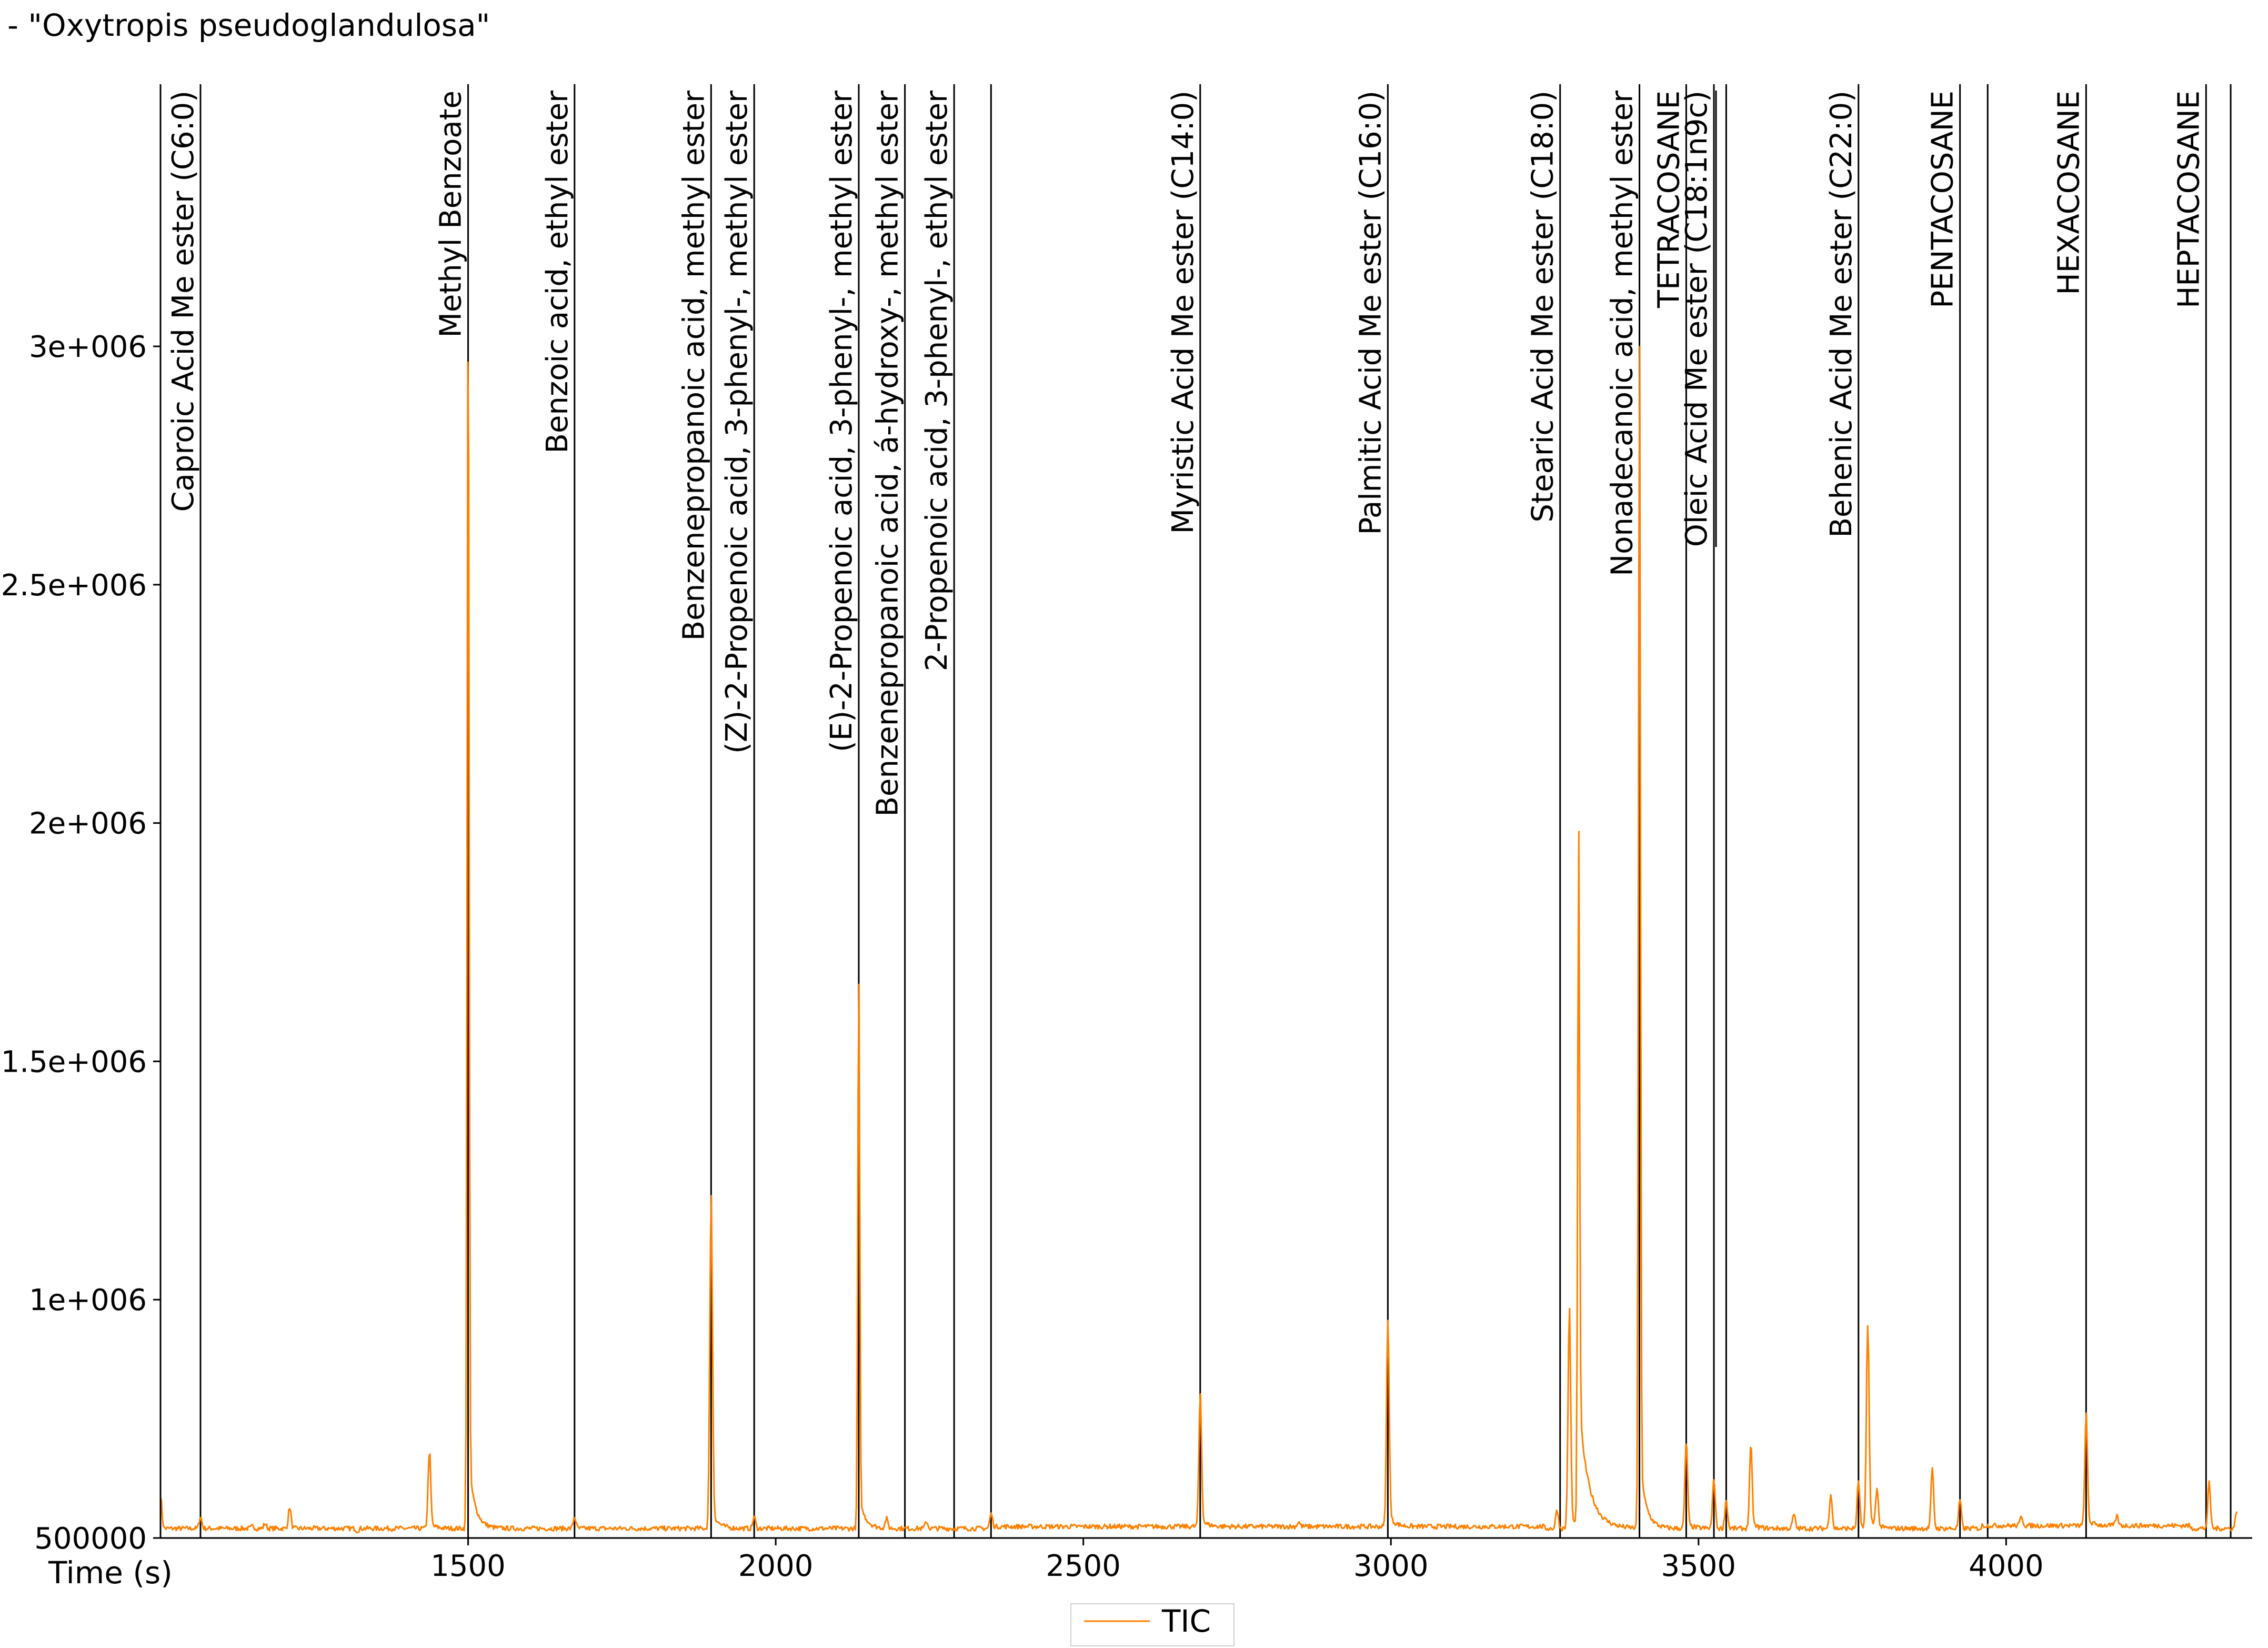  I want to click on marker-label-0: Caproic Acid Me ester (C6:0), so click(183, 301).